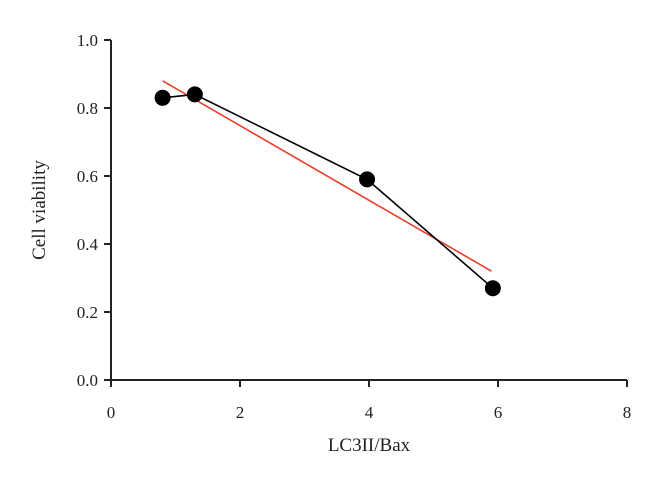 Image resolution: width=660 pixels, height=484 pixels. What do you see at coordinates (87, 40) in the screenshot?
I see `y-tick-label: 1.0` at bounding box center [87, 40].